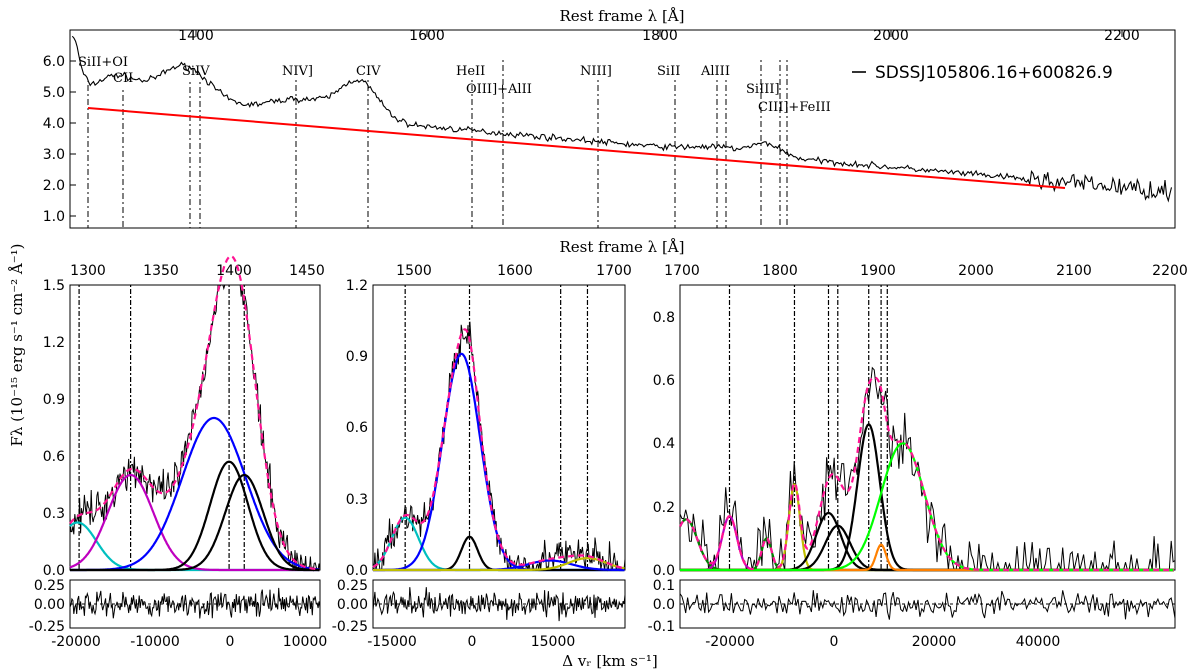 Image resolution: width=1200 pixels, height=672 pixels. I want to click on top-x-tick-label-2000: 2000, so click(891, 36).